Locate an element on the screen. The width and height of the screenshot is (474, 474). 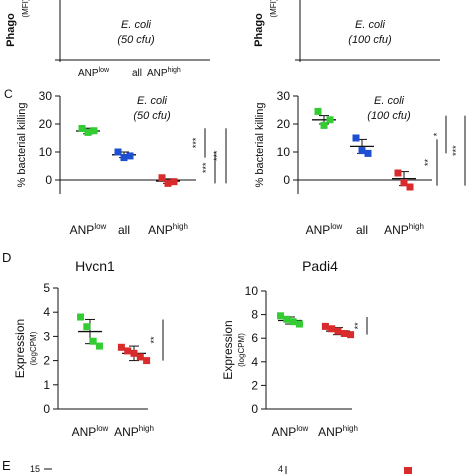
top-left-xlabel-0: ANPlow is located at coordinates (94, 73).